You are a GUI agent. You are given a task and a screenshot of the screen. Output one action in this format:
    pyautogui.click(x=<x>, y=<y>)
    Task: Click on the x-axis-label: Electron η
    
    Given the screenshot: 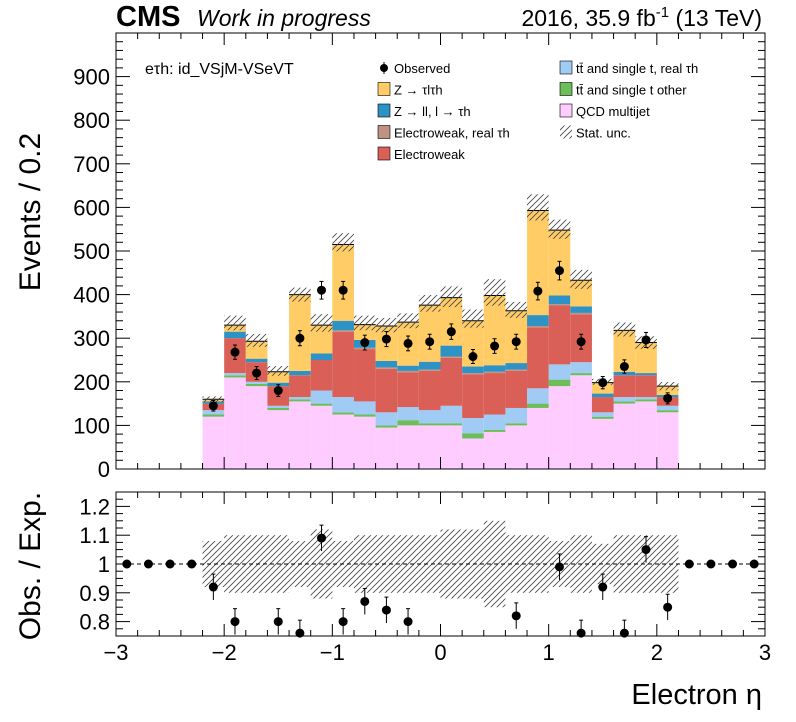 What is the action you would take?
    pyautogui.click(x=696, y=695)
    